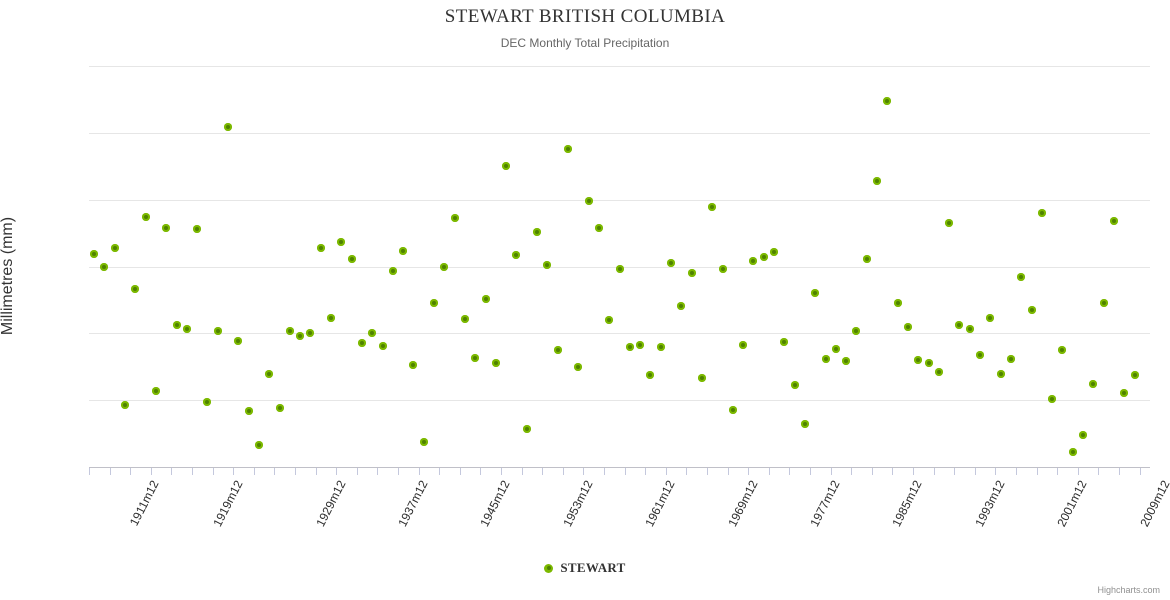 The width and height of the screenshot is (1170, 600). What do you see at coordinates (593, 567) in the screenshot?
I see `legend-item-stewart: STEWART` at bounding box center [593, 567].